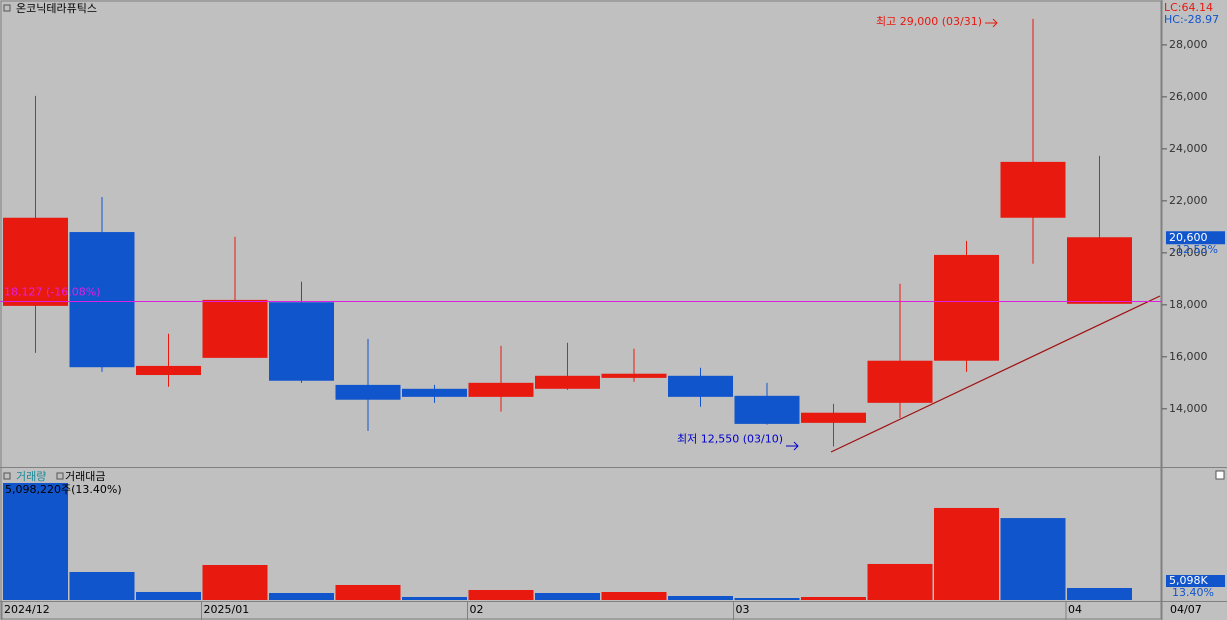 The width and height of the screenshot is (1227, 620). I want to click on x-last-label: 04/07, so click(1186, 609).